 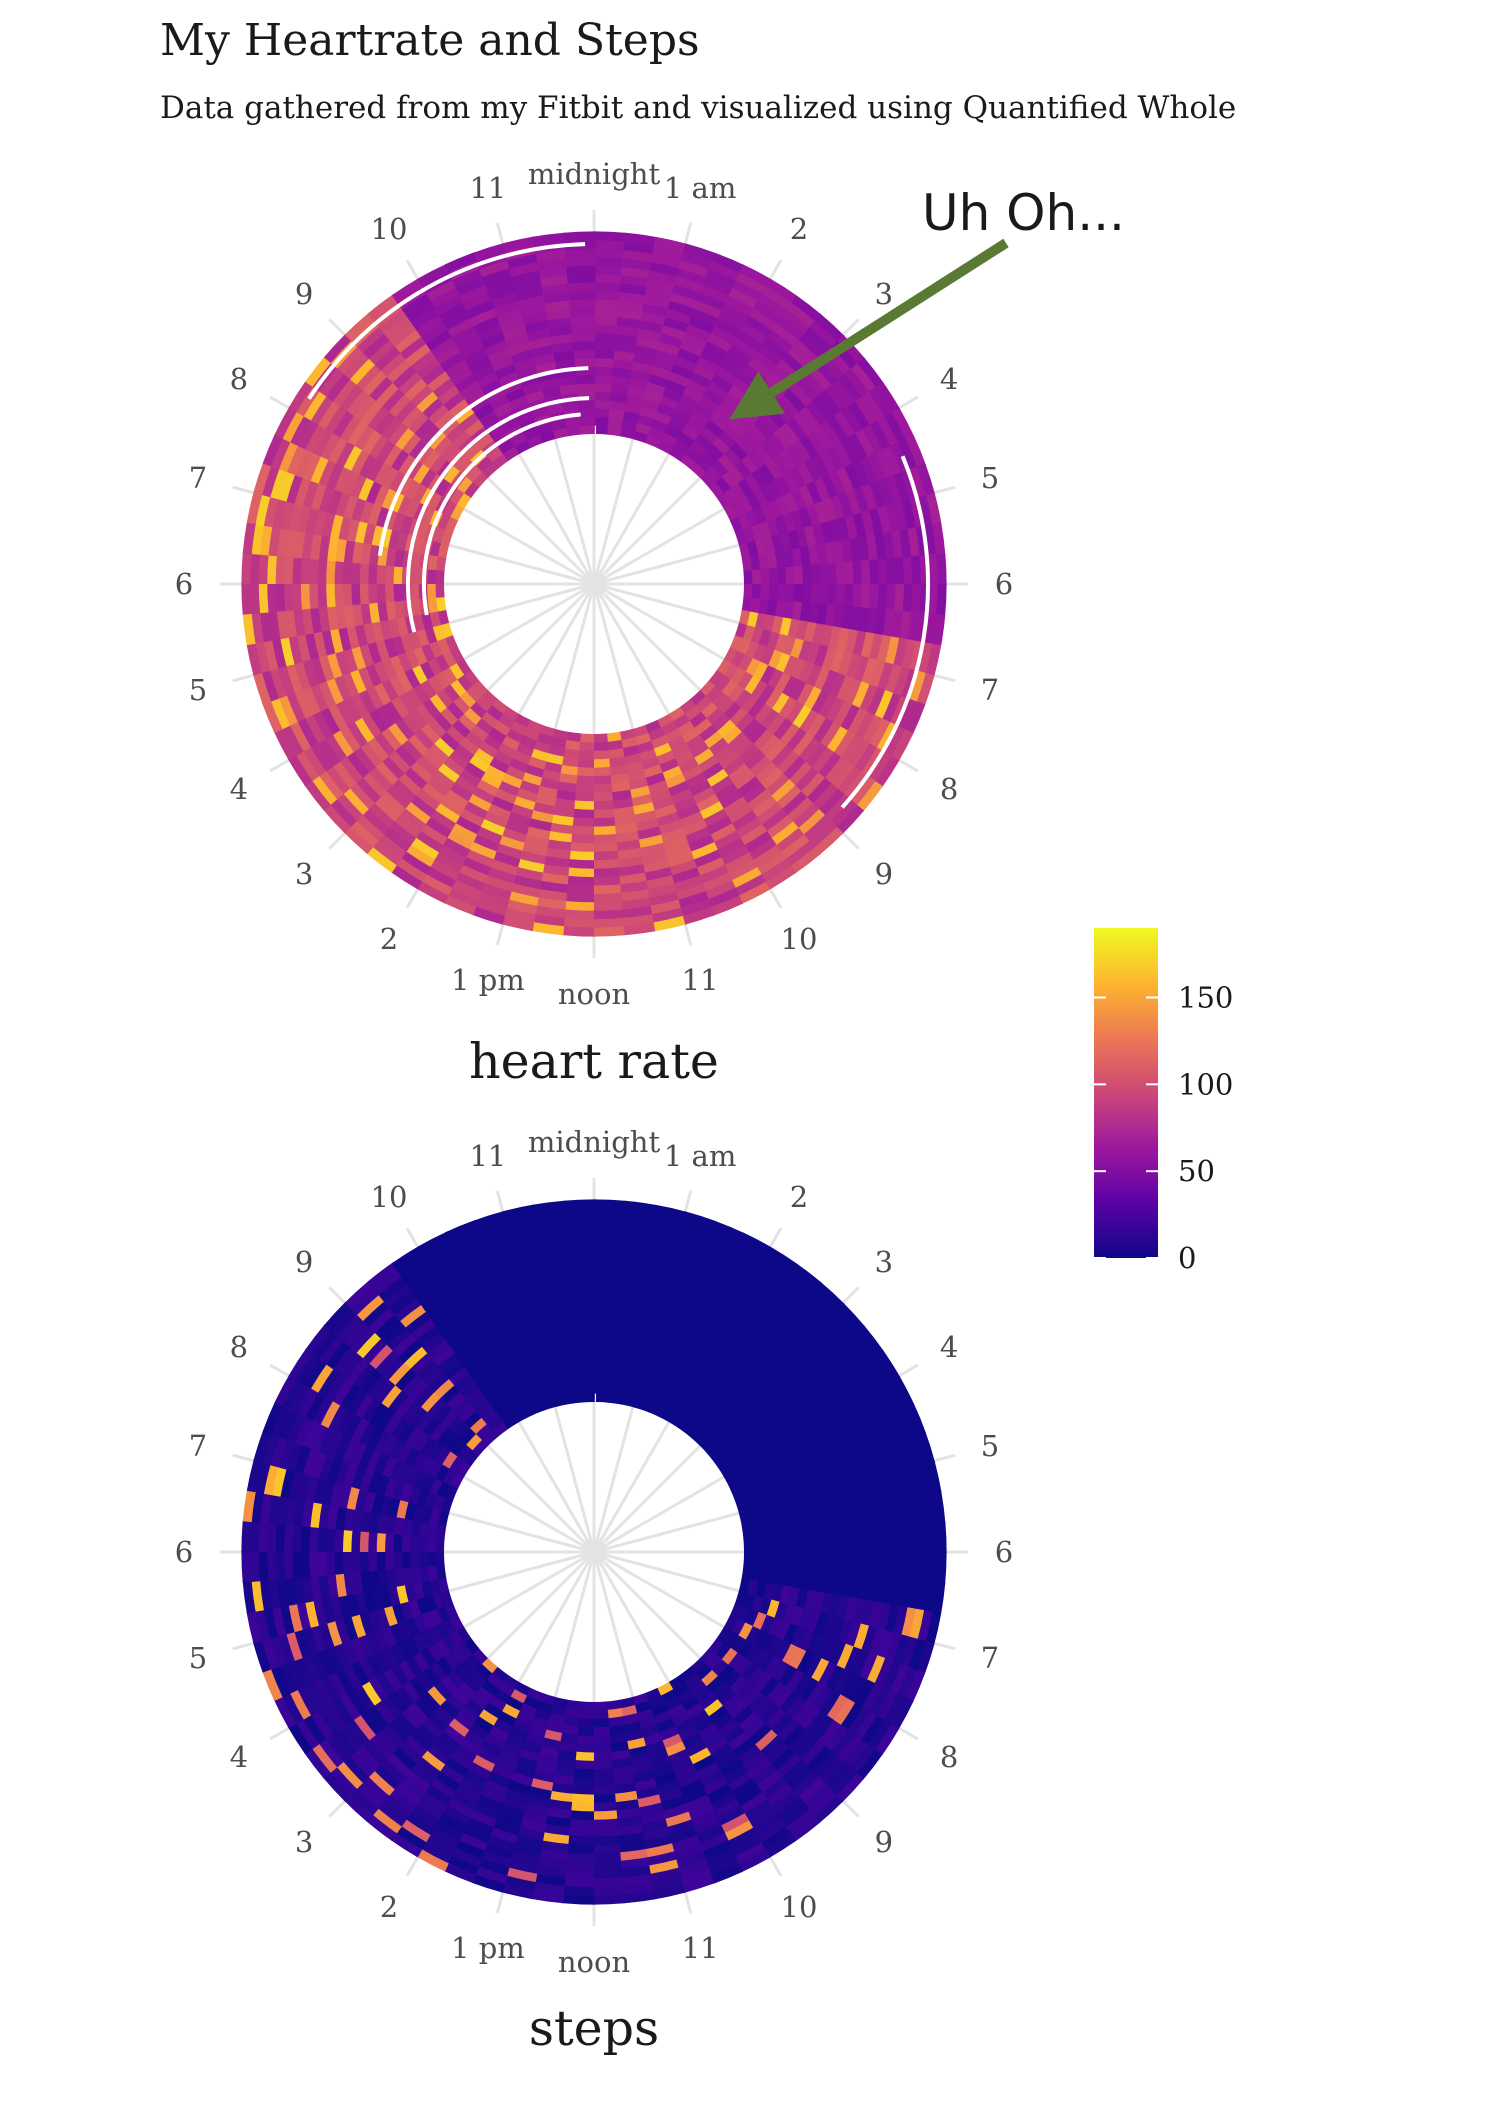 I want to click on hour-label: 9, so click(x=304, y=1262).